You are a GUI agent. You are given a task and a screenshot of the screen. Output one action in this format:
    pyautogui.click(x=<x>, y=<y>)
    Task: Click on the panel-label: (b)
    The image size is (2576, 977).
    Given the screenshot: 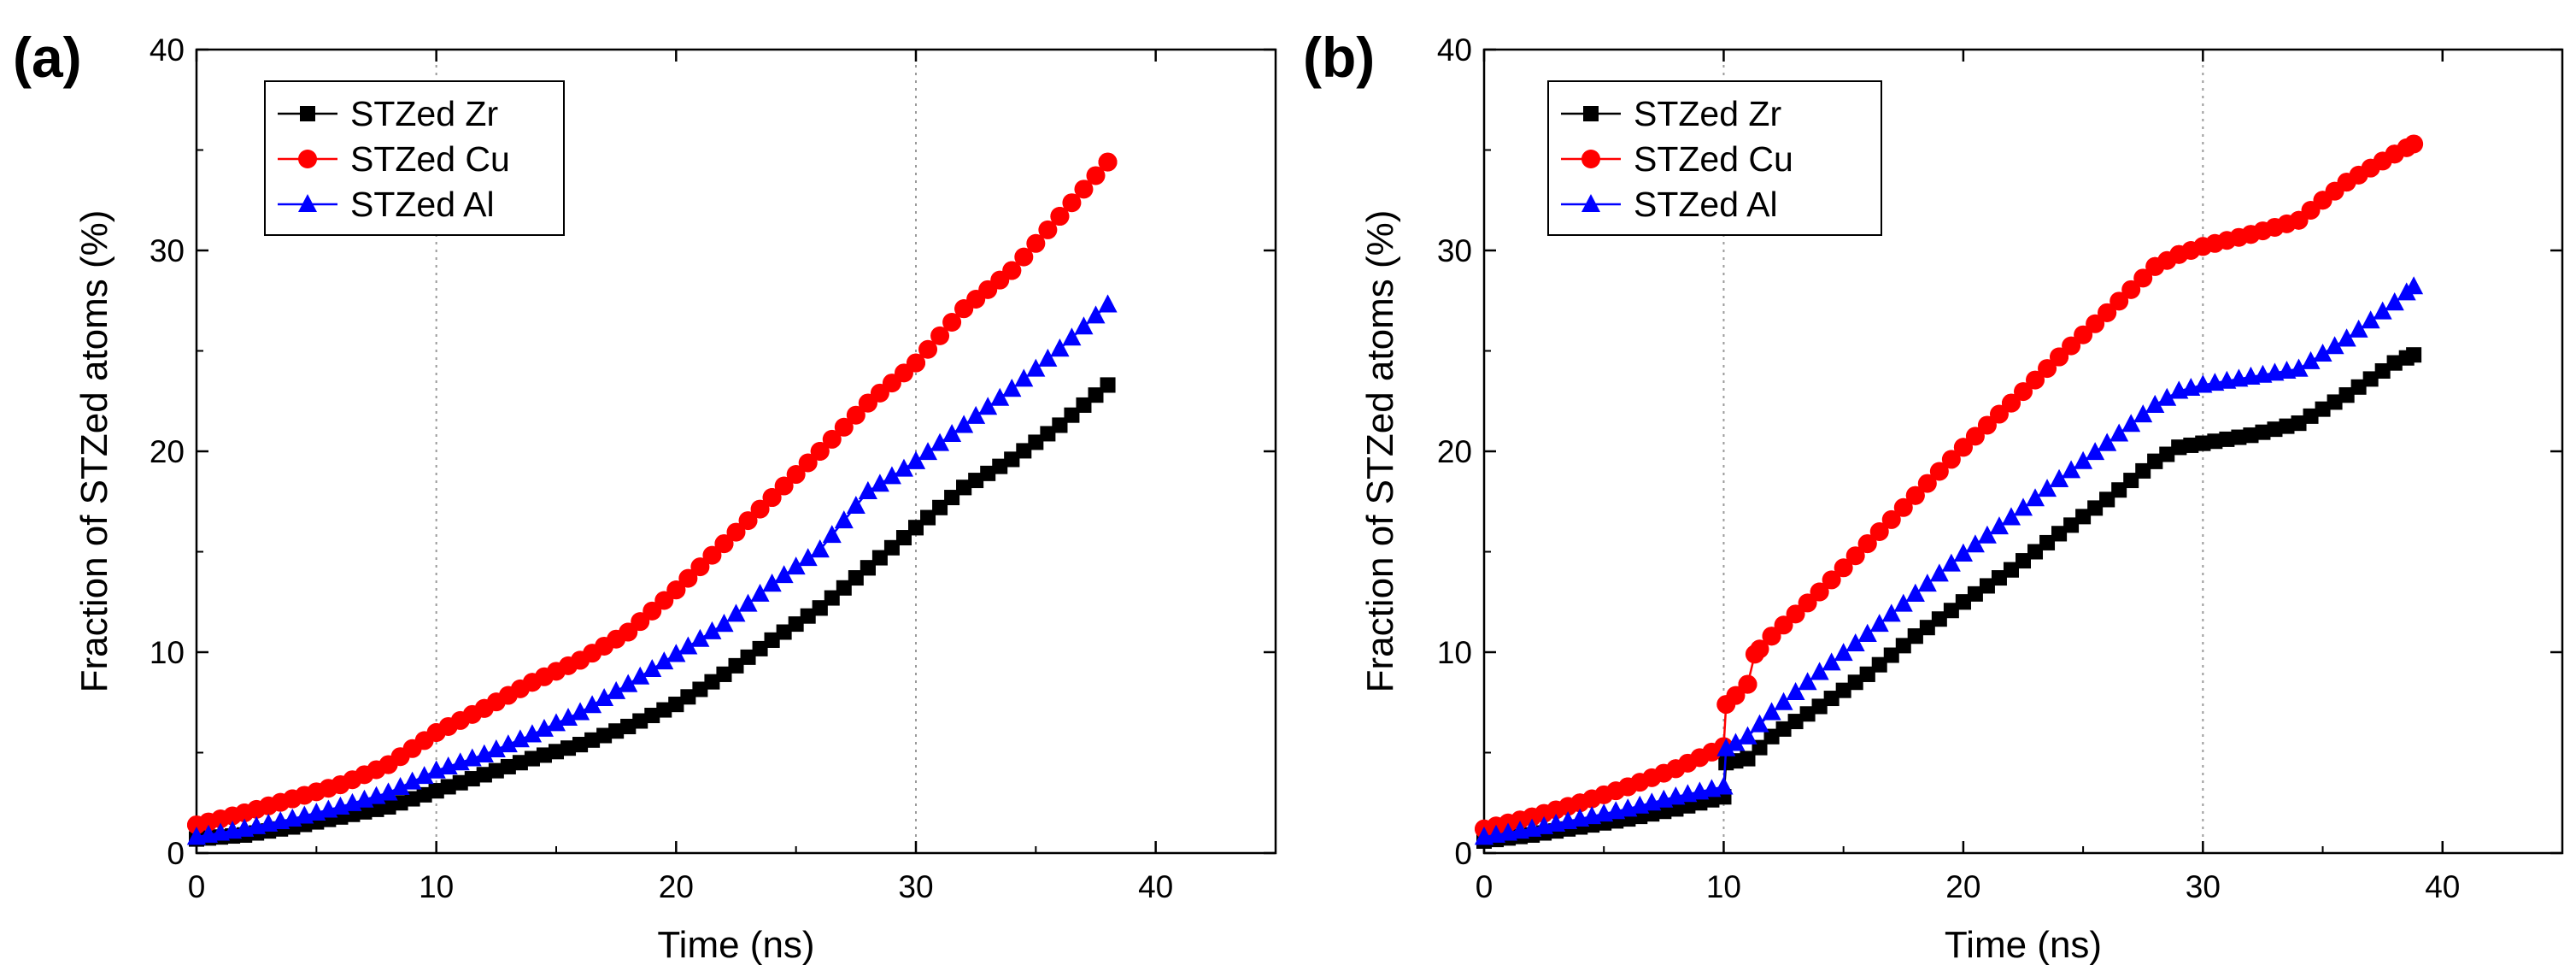 What is the action you would take?
    pyautogui.click(x=1339, y=58)
    